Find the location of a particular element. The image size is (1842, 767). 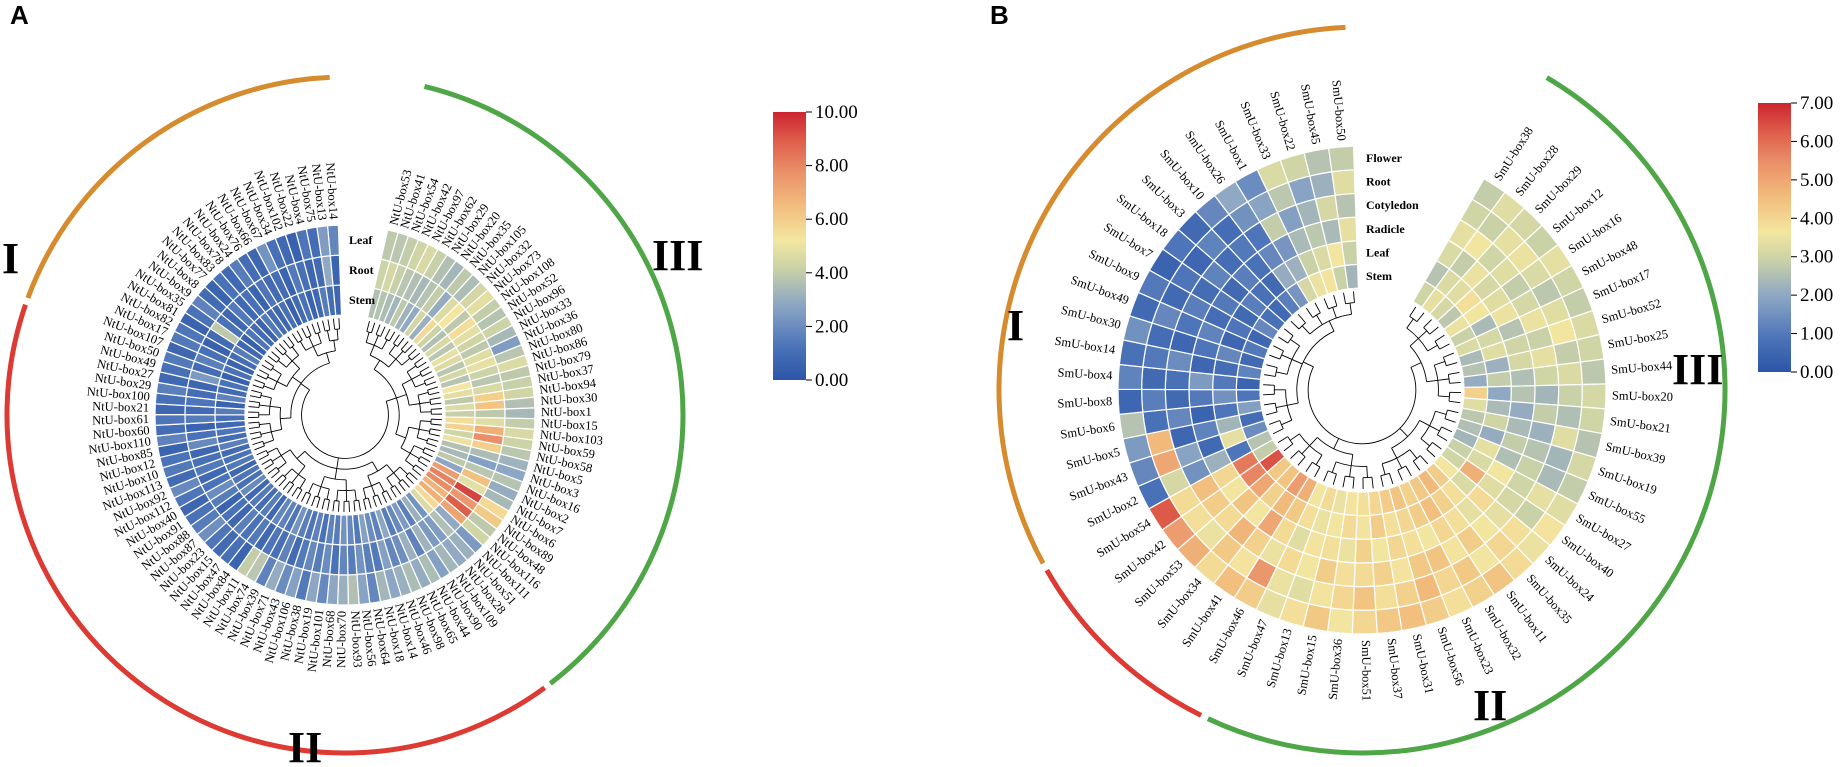

gene-label-smu-box17: SmU-box17 is located at coordinates (1622, 284).